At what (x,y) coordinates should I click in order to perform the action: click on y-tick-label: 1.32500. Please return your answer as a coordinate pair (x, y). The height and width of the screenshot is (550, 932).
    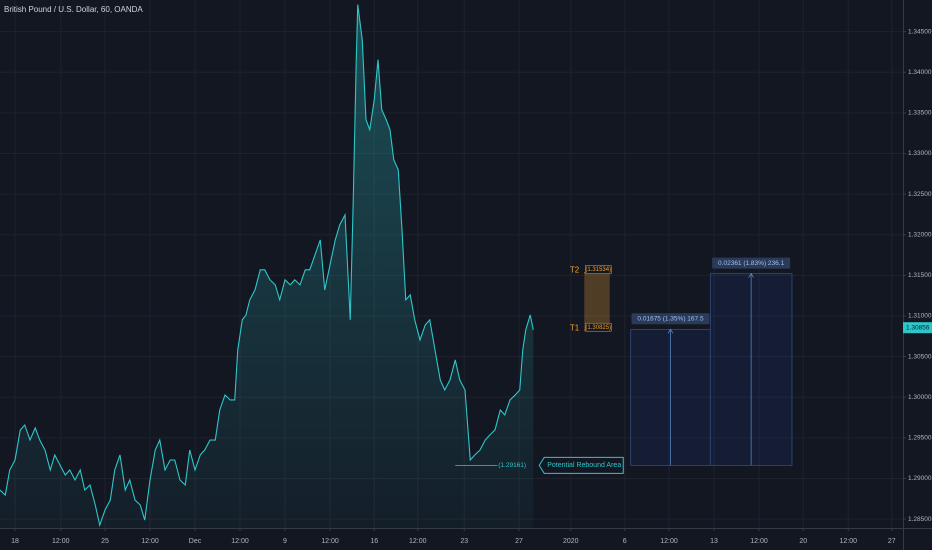
    Looking at the image, I should click on (920, 194).